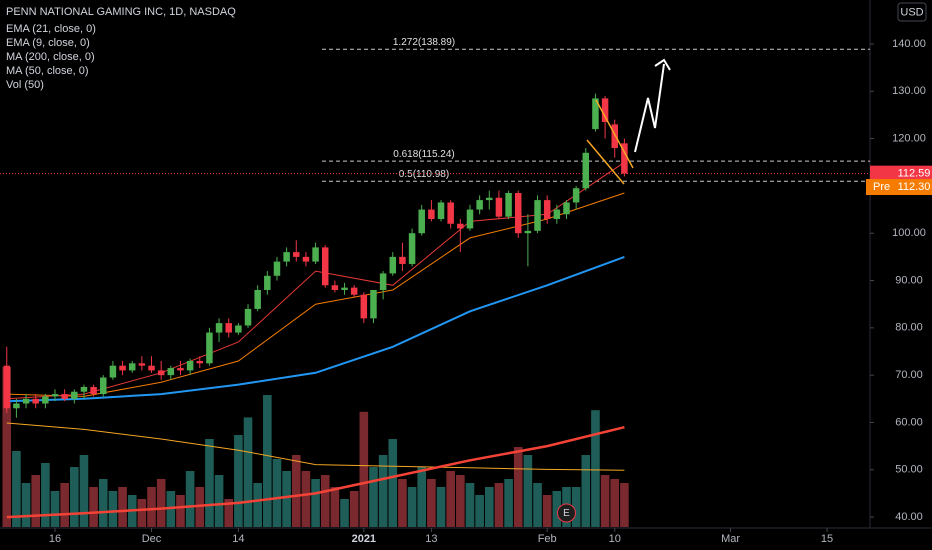 This screenshot has height=550, width=932. What do you see at coordinates (121, 12) in the screenshot?
I see `instrument-title: PENN NATIONAL GAMING INC, 1D, NASDAQ` at bounding box center [121, 12].